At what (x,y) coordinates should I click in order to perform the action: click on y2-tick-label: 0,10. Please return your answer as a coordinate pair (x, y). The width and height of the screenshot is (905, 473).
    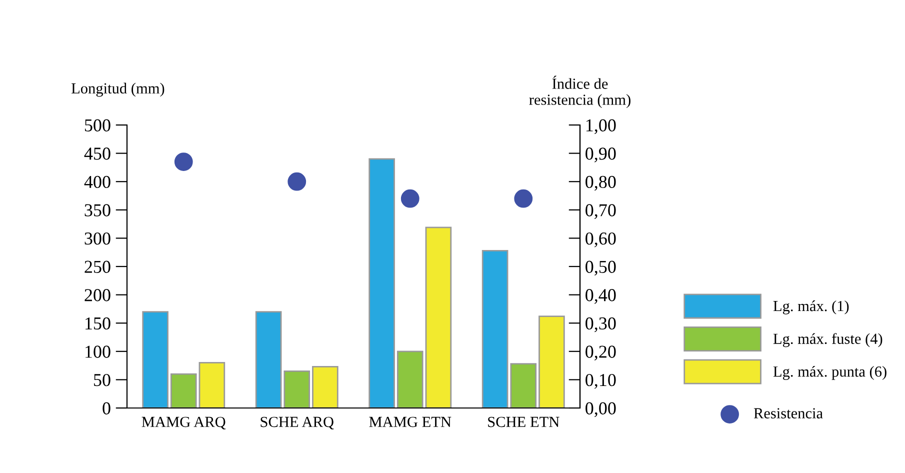
    Looking at the image, I should click on (601, 381).